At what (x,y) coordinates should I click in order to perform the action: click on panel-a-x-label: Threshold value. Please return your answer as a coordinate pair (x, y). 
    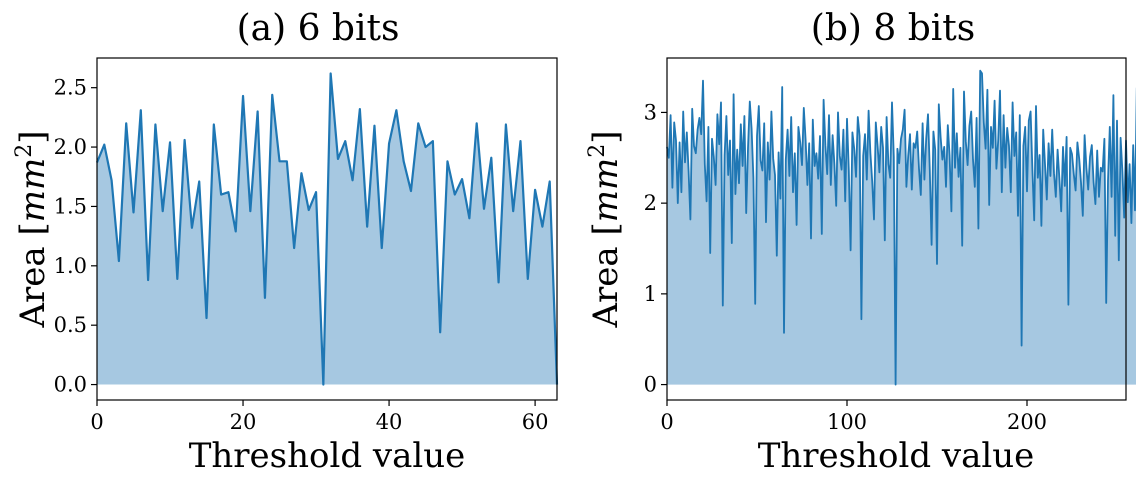
    Looking at the image, I should click on (327, 456).